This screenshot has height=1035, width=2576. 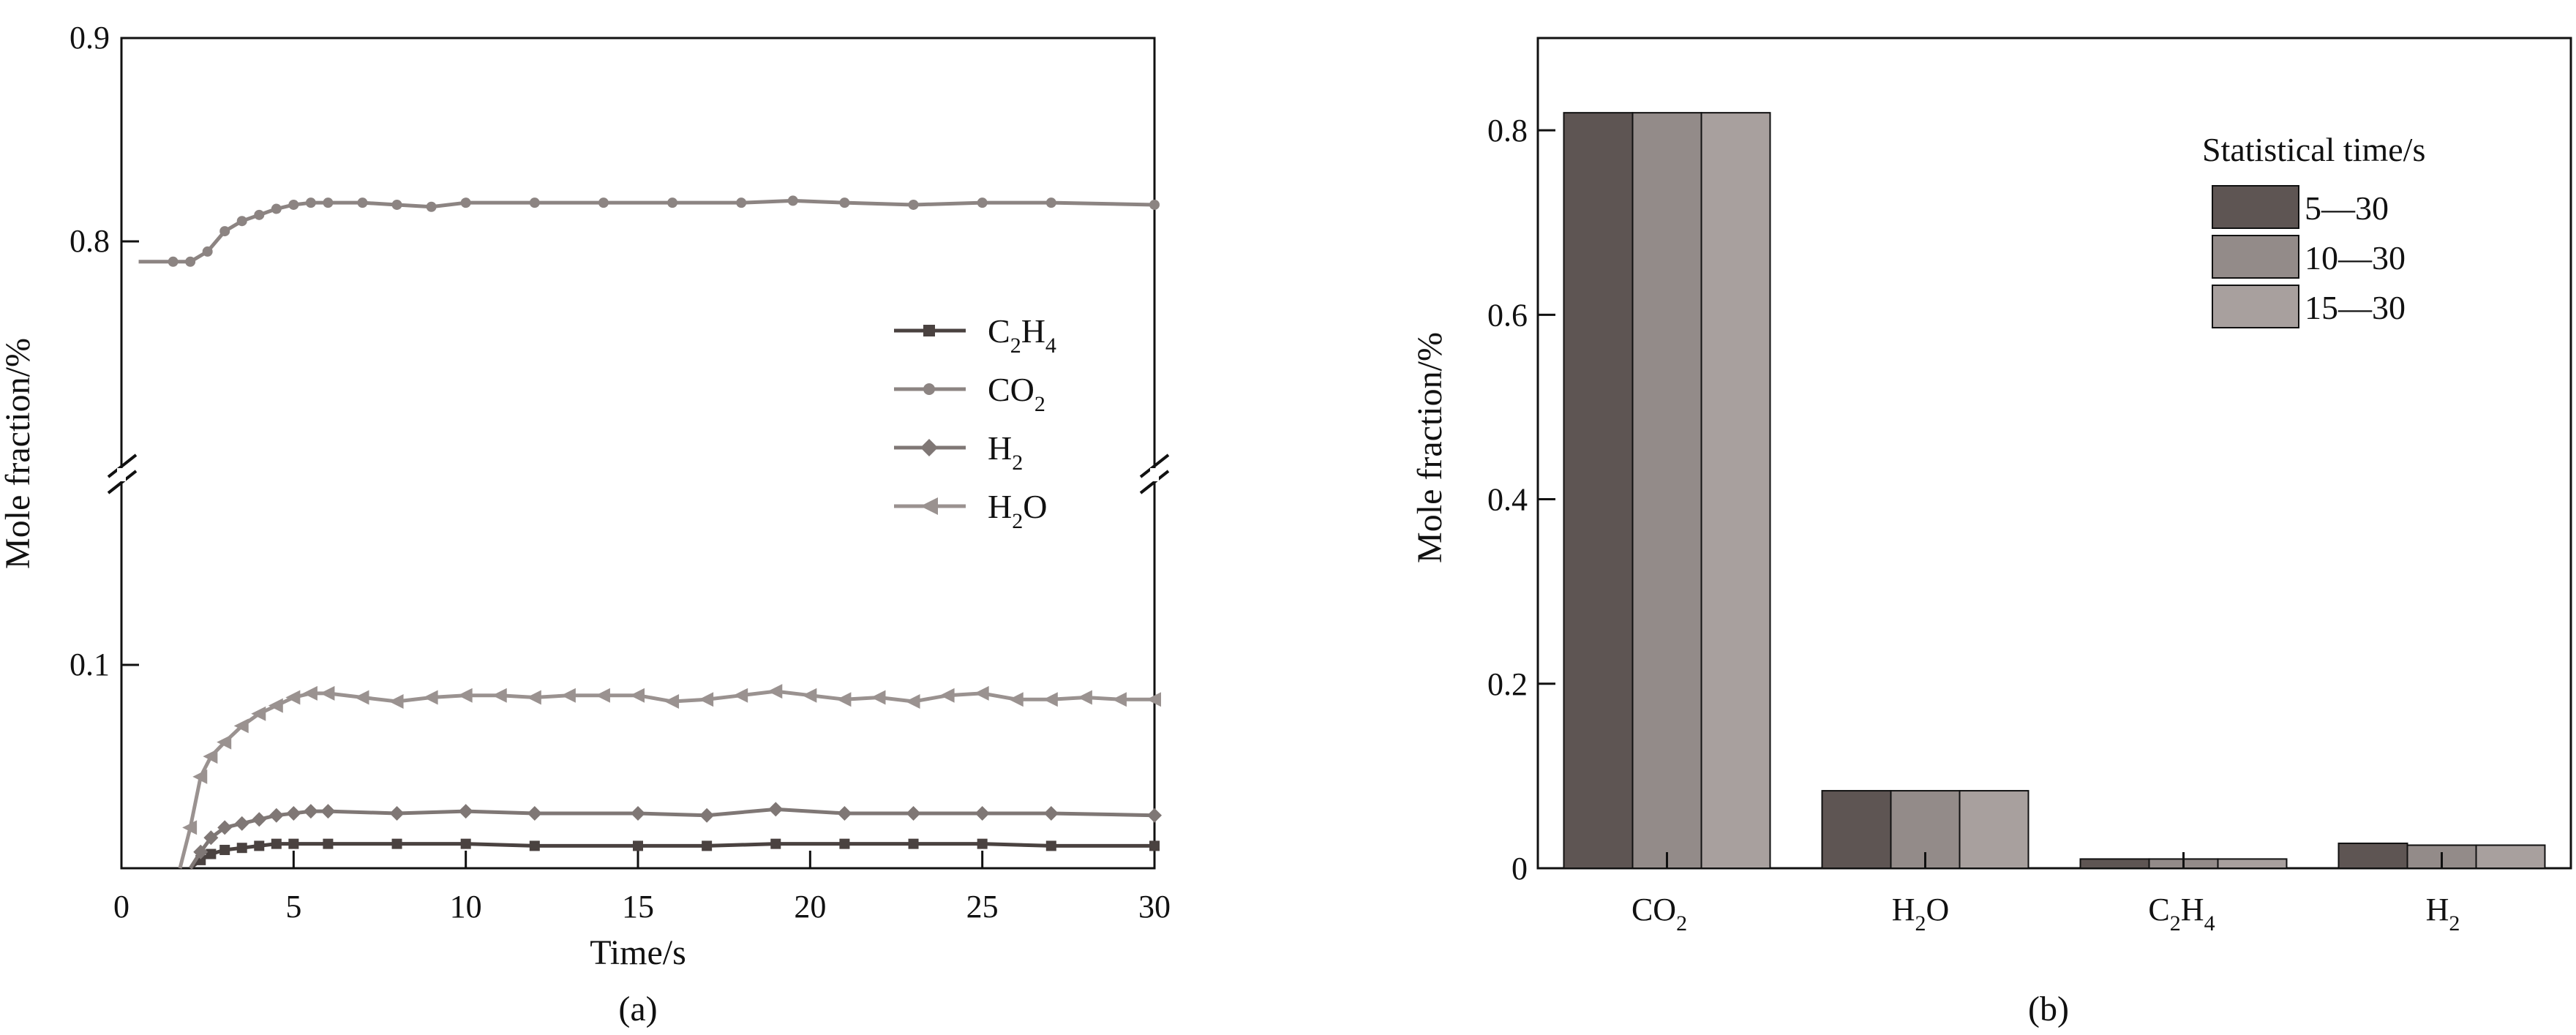 I want to click on b-legend-item-5-30: 5—30, so click(x=2300, y=207).